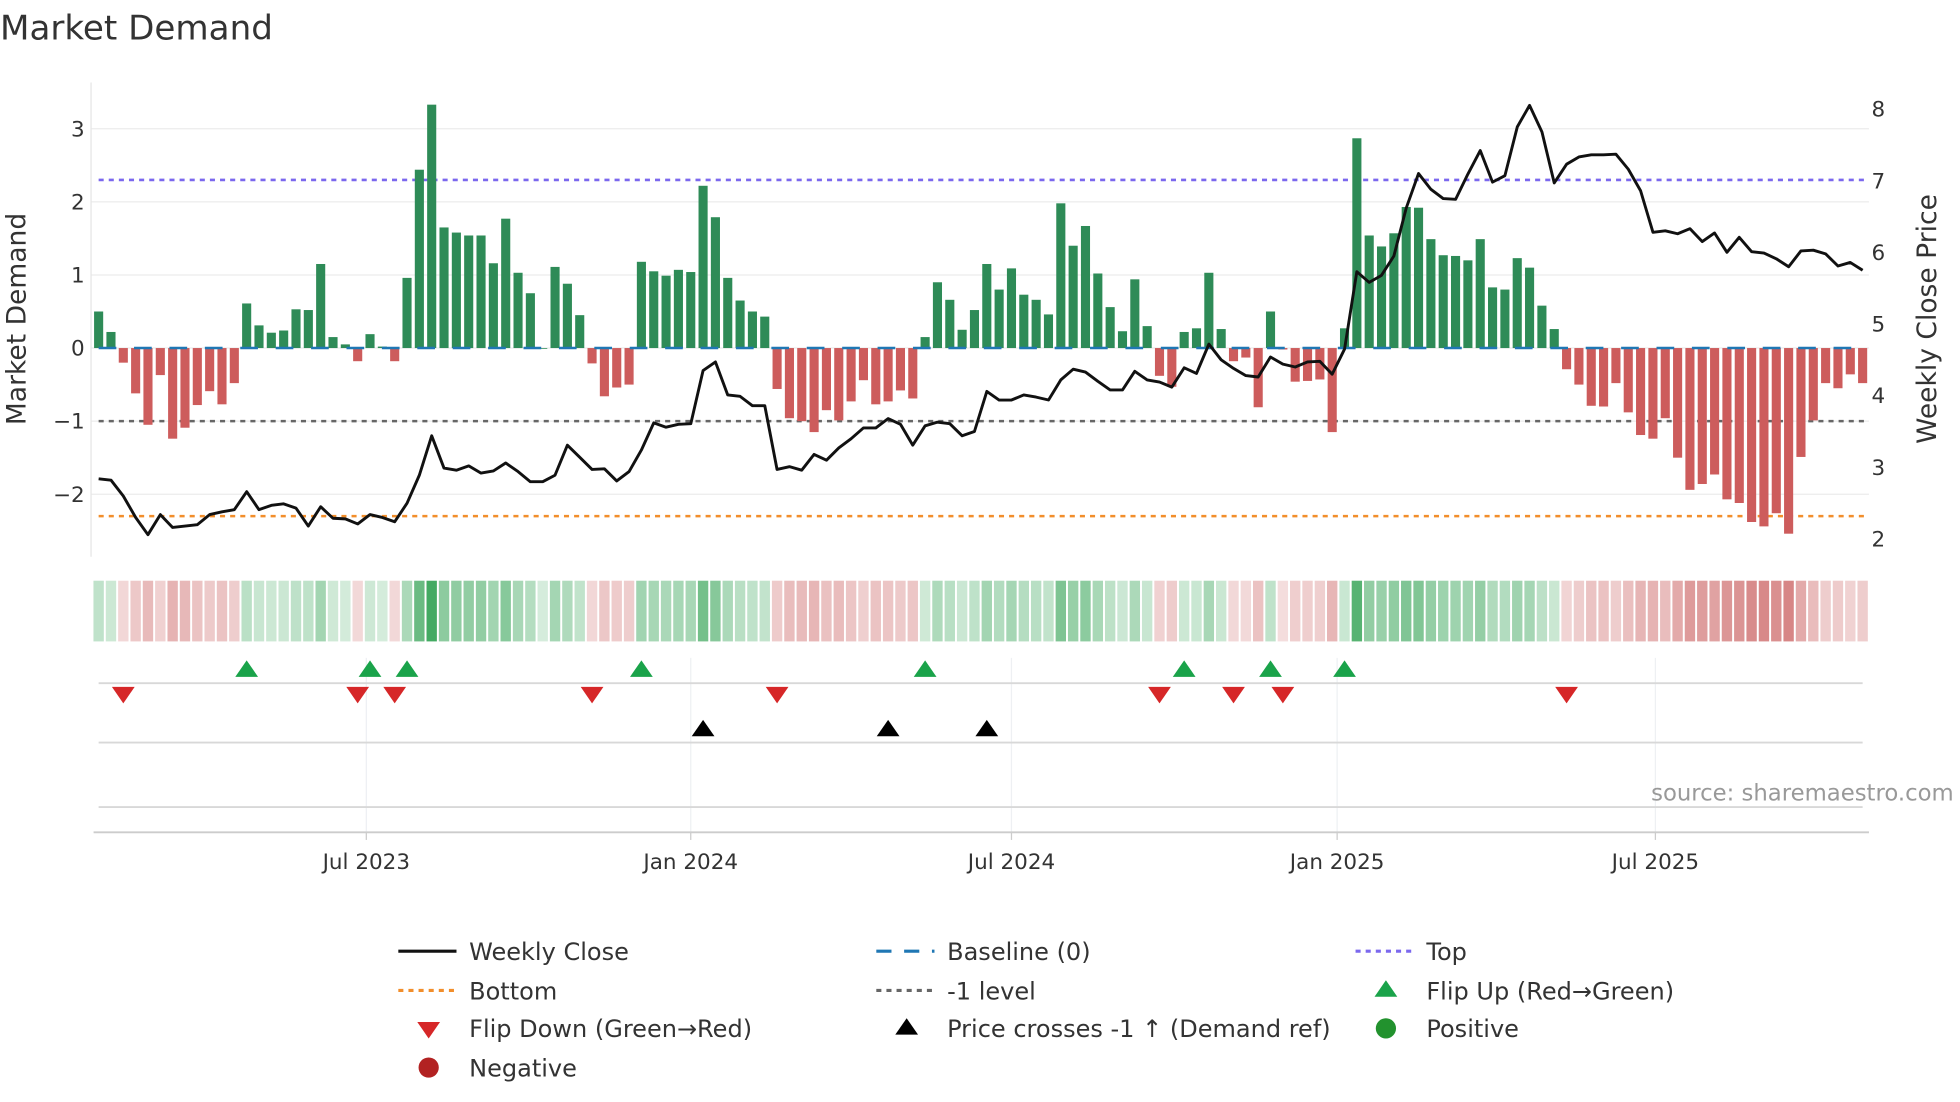  I want to click on legend-item: Baseline (0), so click(983, 952).